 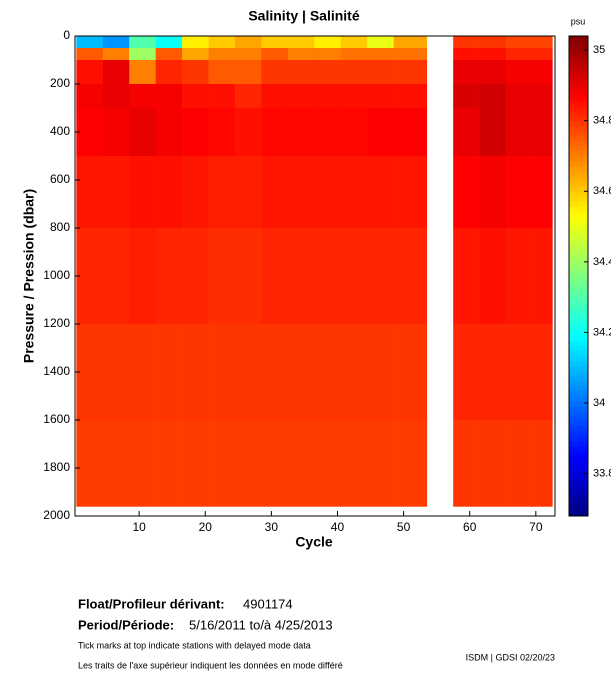 What do you see at coordinates (599, 403) in the screenshot?
I see `colorbar-tick-label: 34` at bounding box center [599, 403].